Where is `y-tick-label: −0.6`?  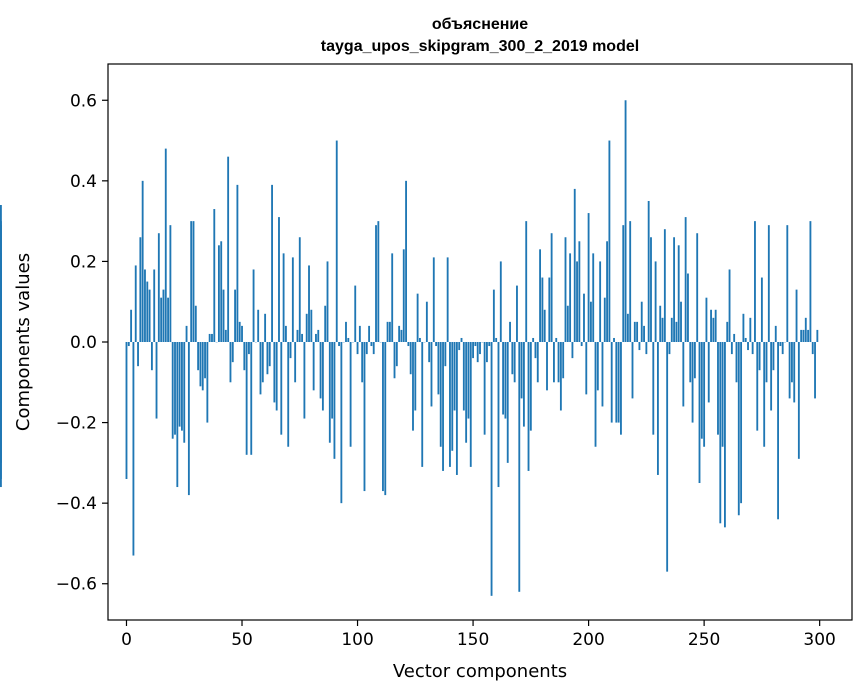 y-tick-label: −0.6 is located at coordinates (76, 585).